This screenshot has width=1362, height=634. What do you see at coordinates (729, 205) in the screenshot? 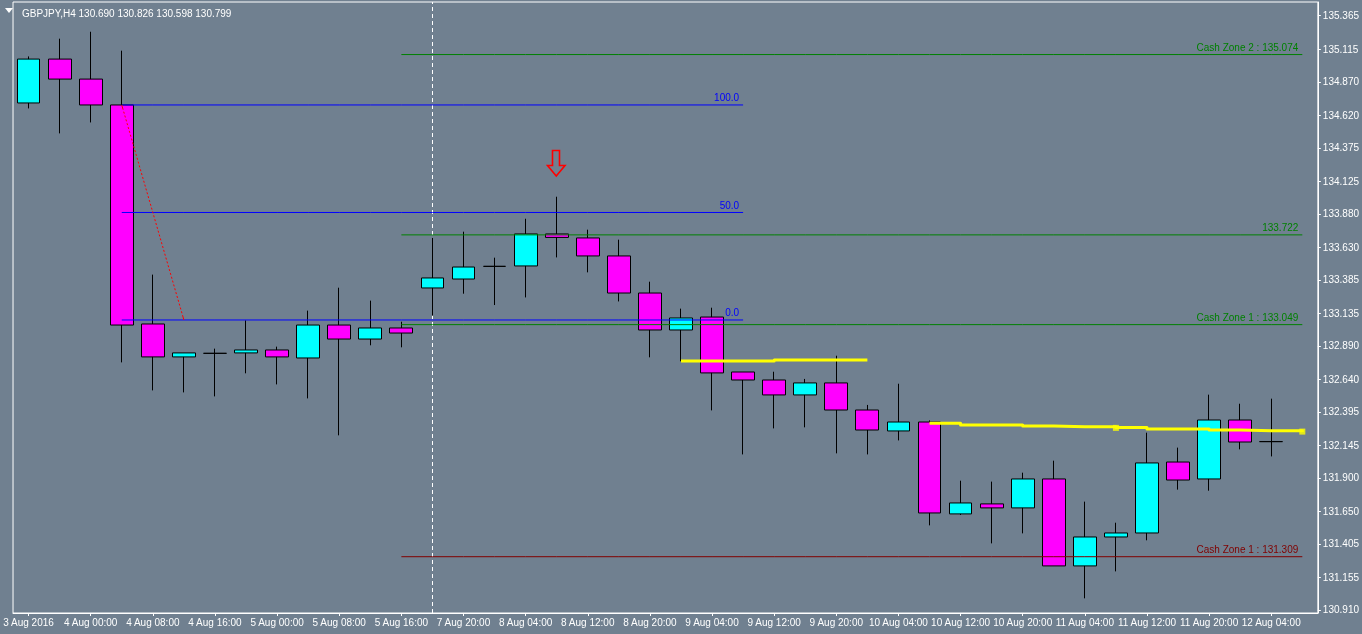
I see `series-label: 50.0` at bounding box center [729, 205].